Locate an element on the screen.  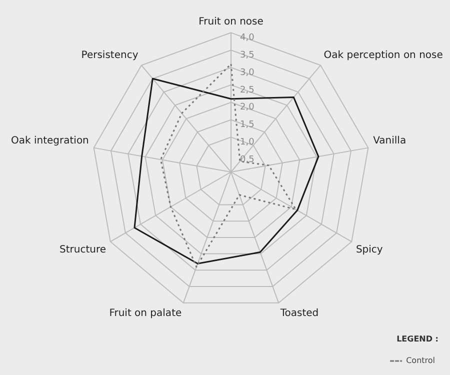
spoke-label: Oak perception on nose is located at coordinates (383, 56).